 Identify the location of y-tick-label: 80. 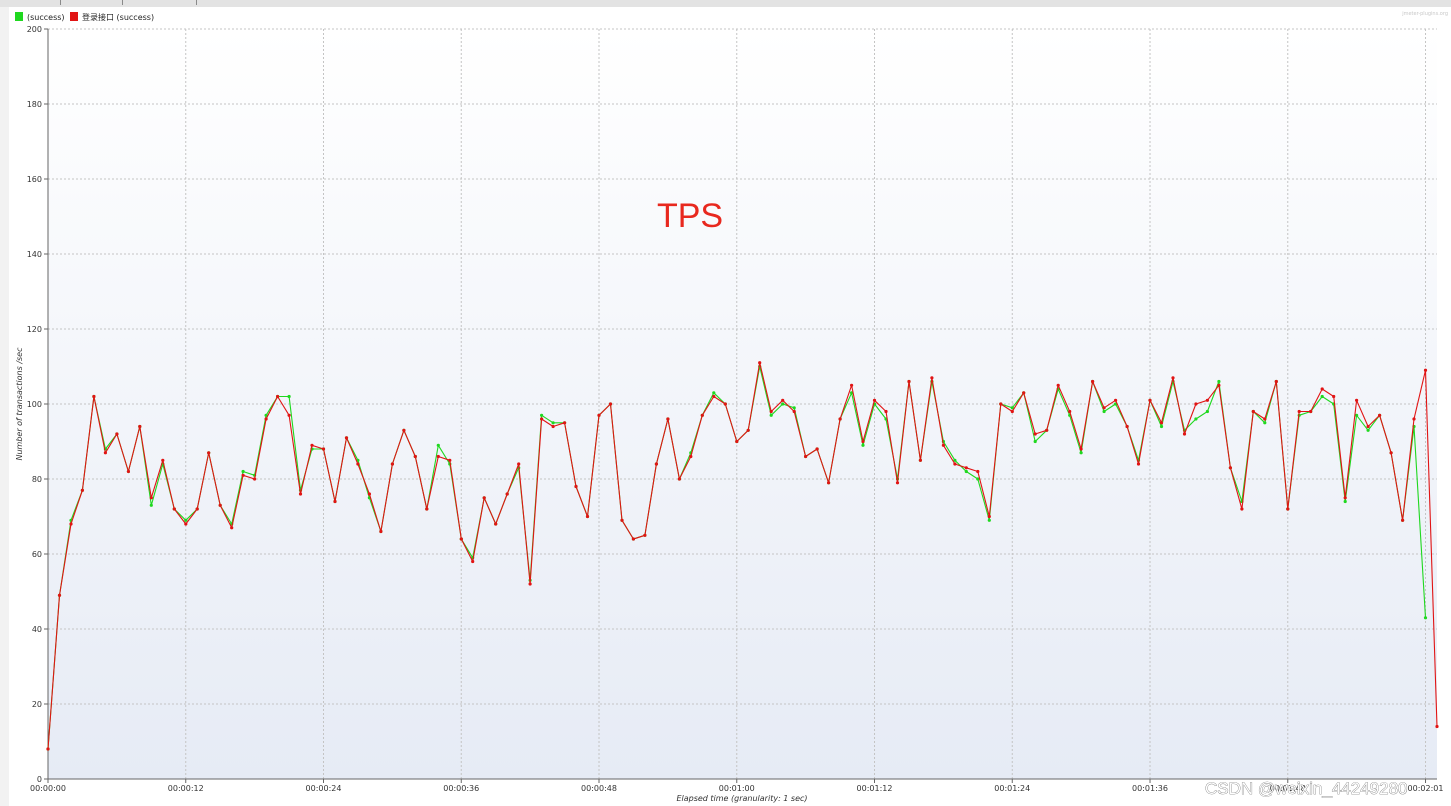
(37, 479).